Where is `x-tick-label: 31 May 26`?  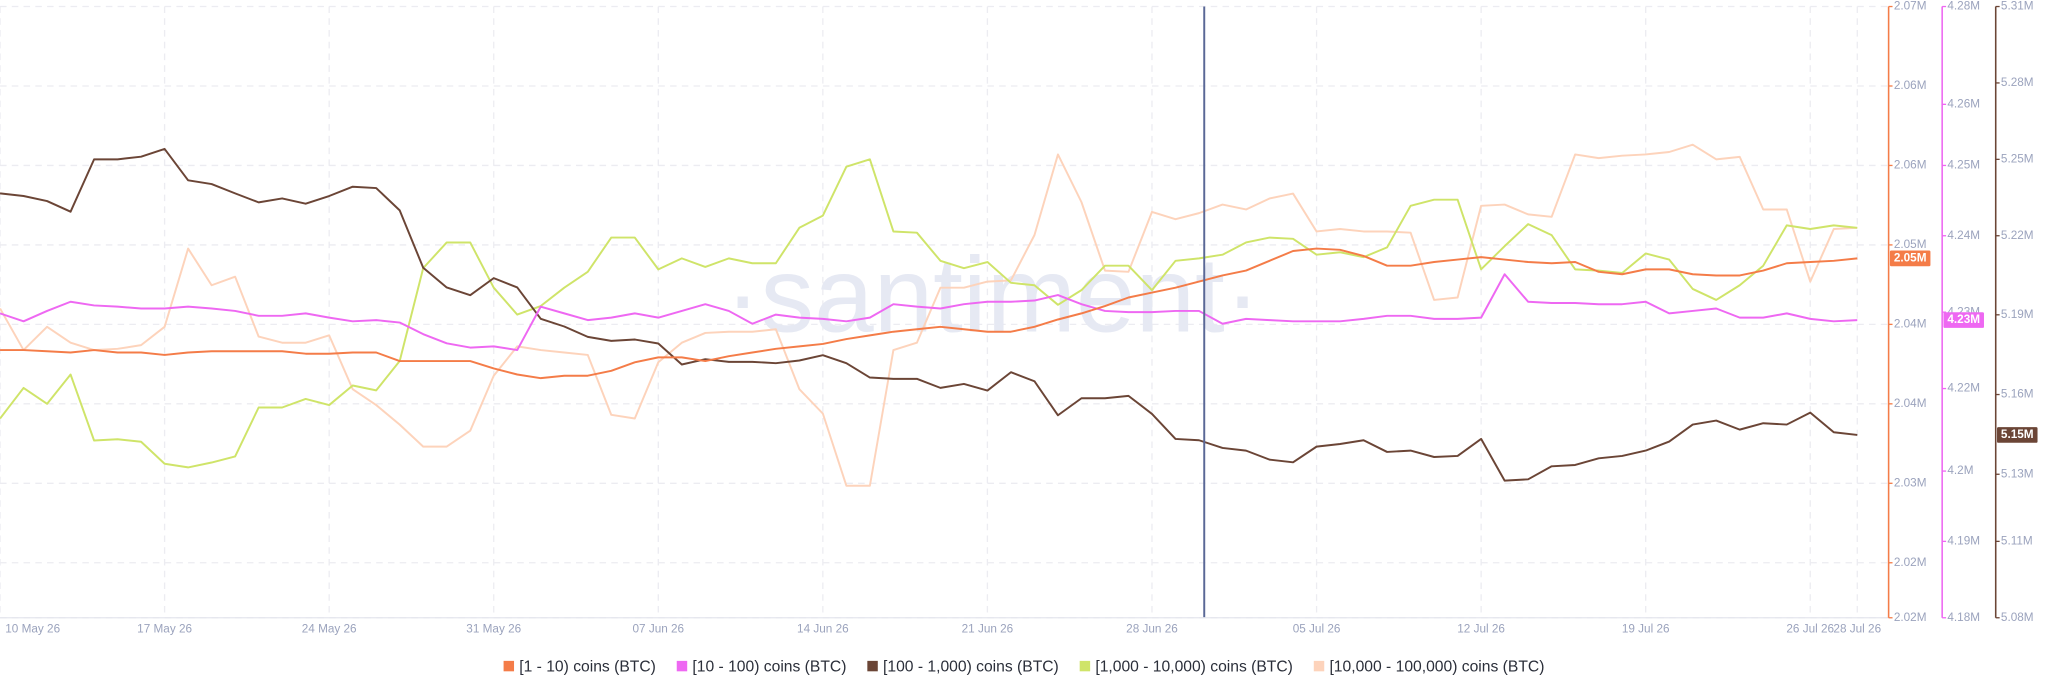 x-tick-label: 31 May 26 is located at coordinates (493, 629).